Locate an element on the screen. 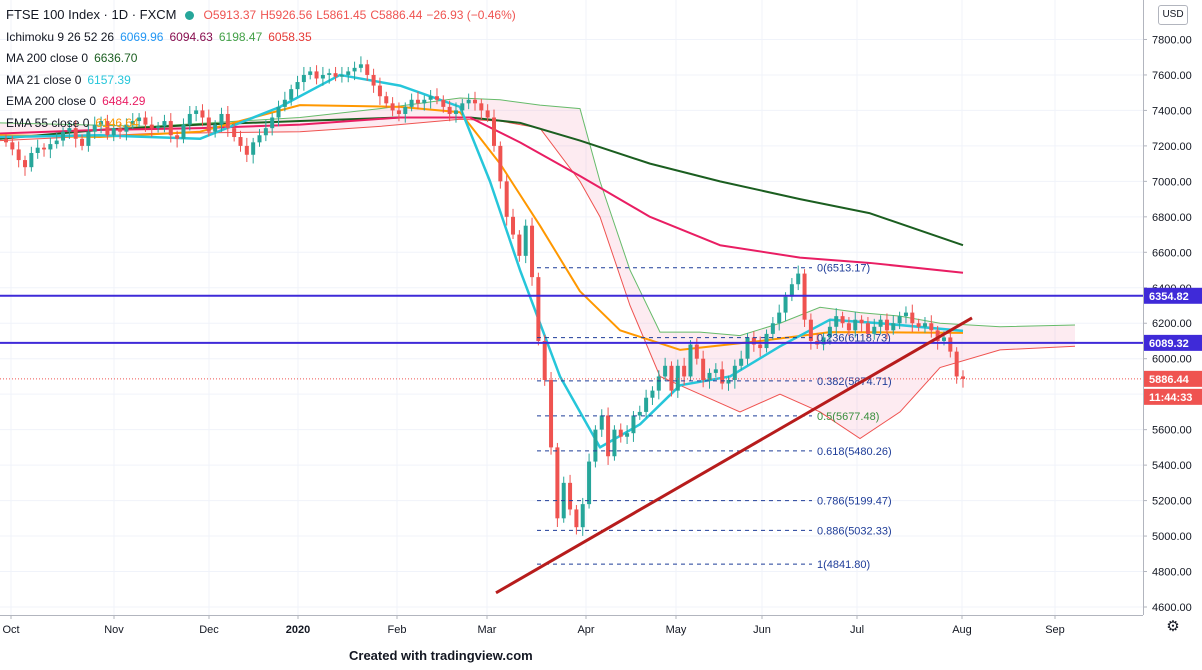 The width and height of the screenshot is (1202, 670). legend-indicator-row: EMA 55 close 0 6146.64 is located at coordinates (263, 124).